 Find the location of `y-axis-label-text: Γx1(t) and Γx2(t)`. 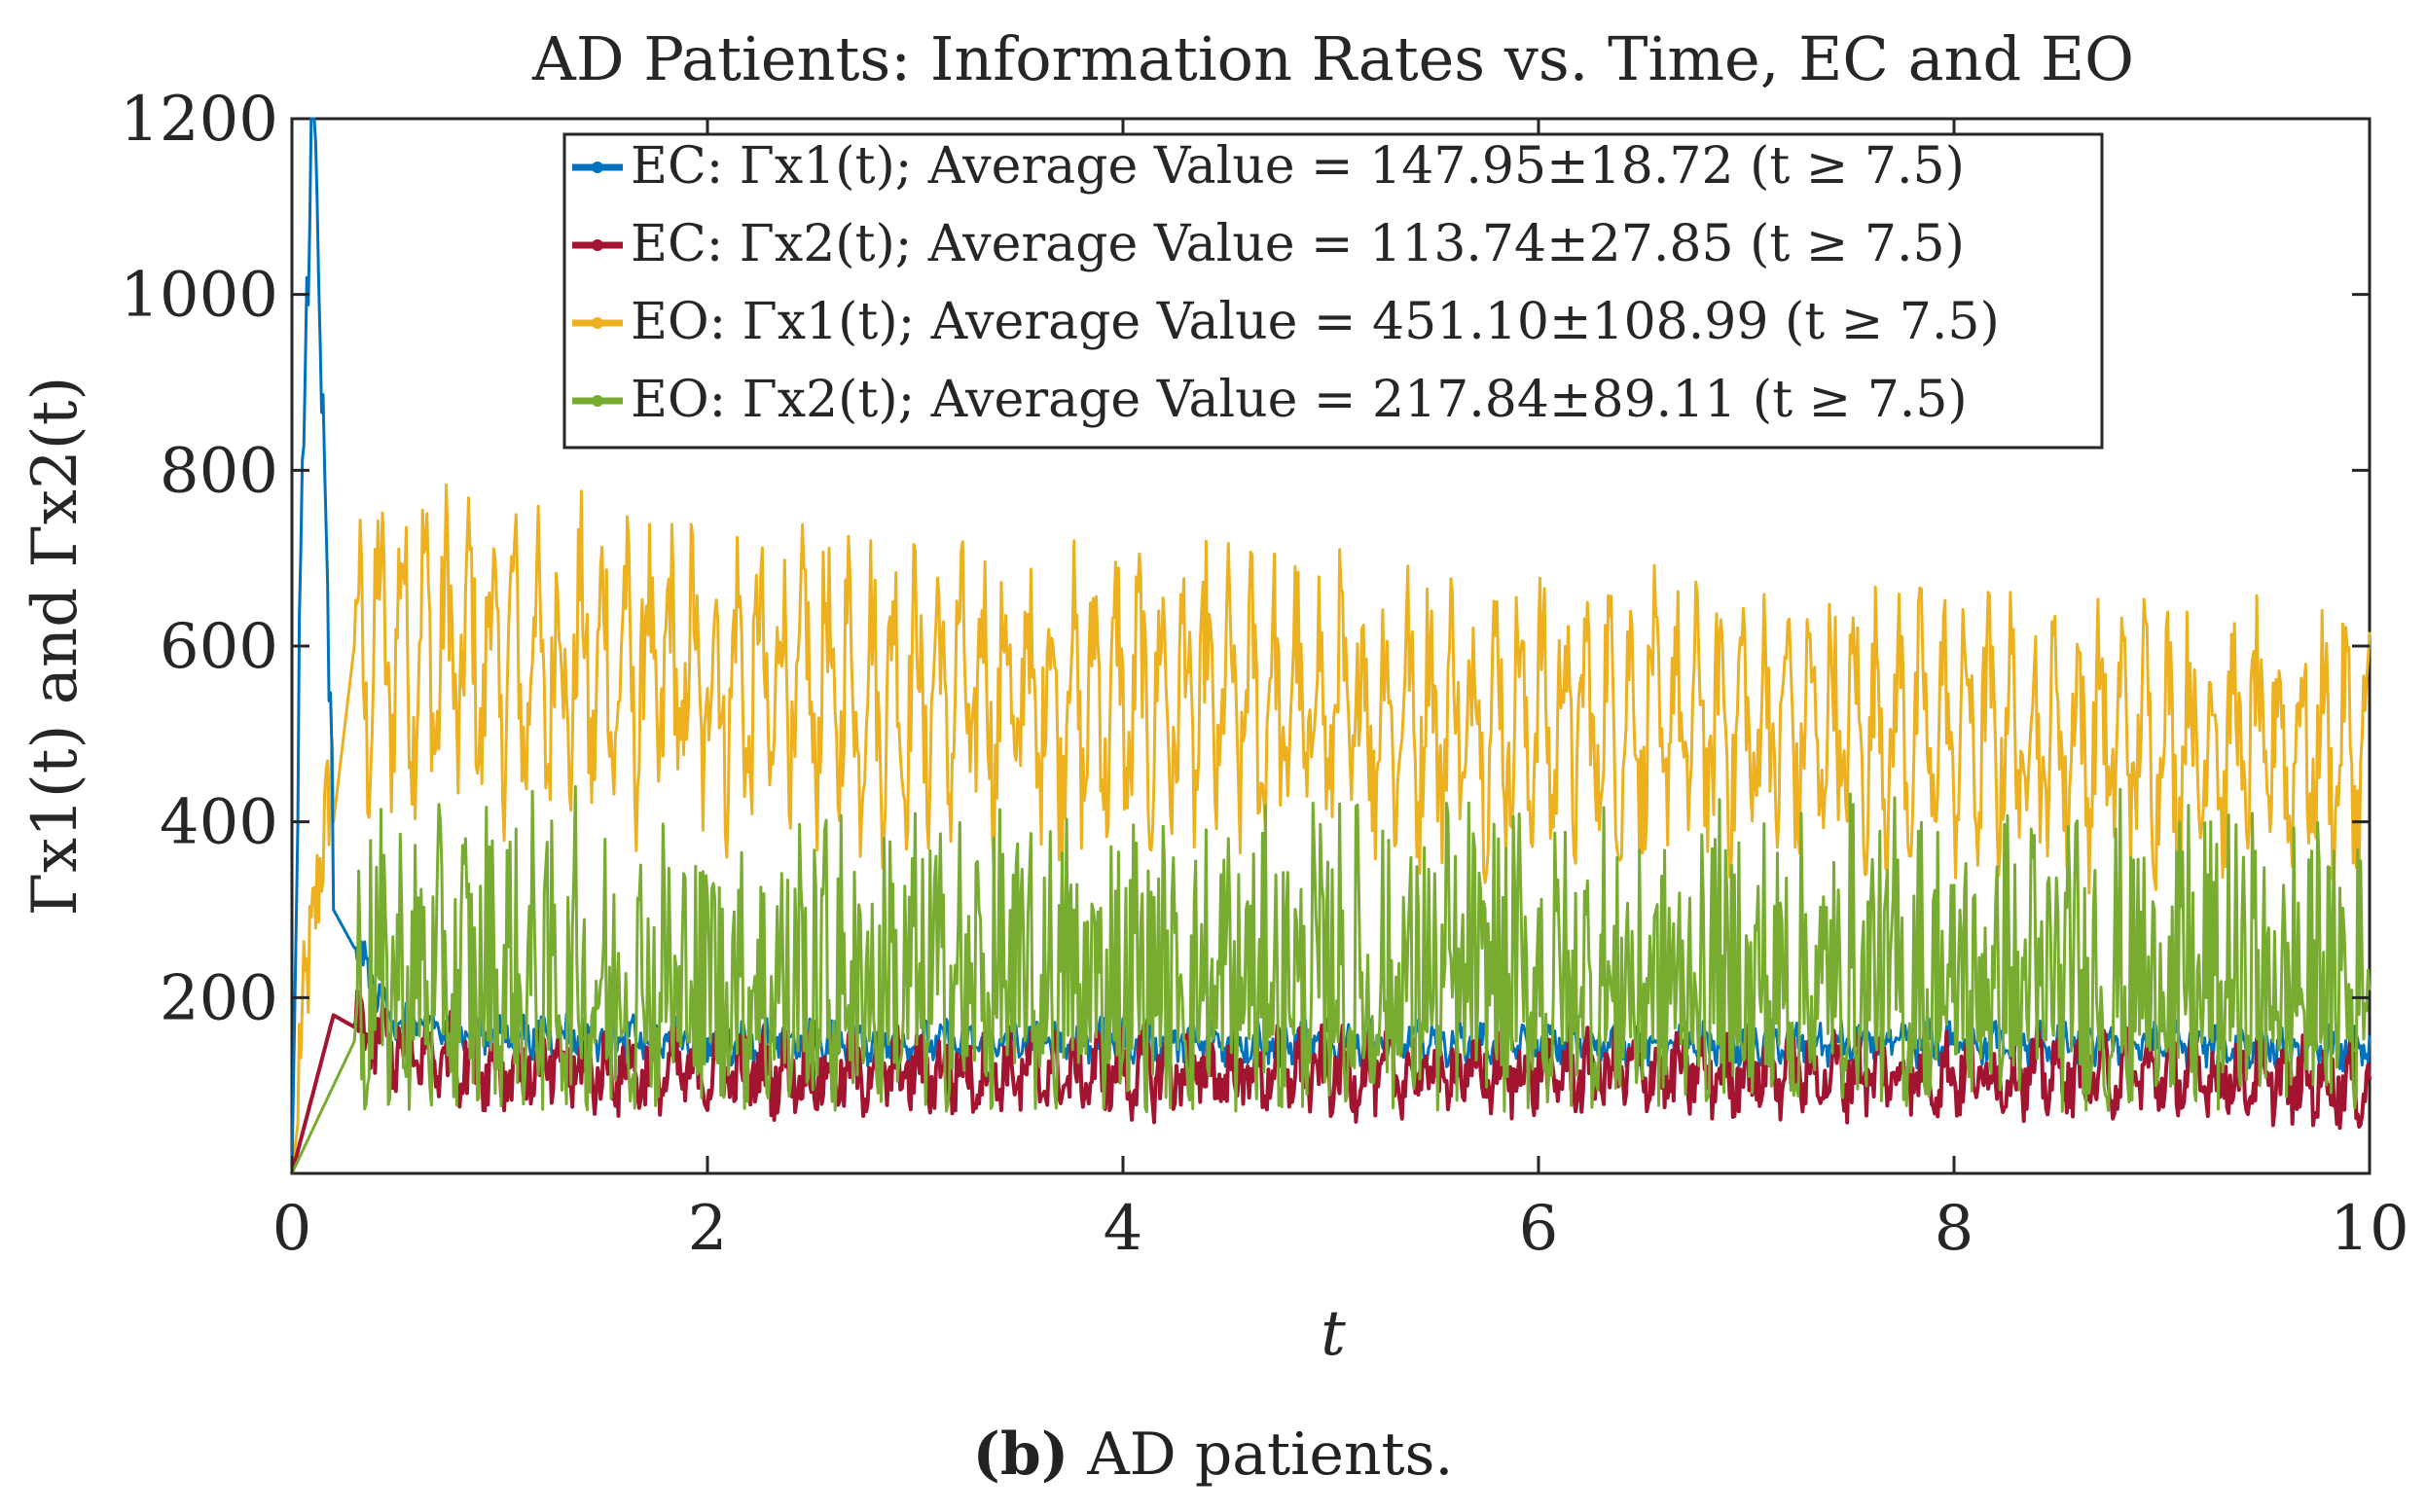

y-axis-label-text: Γx1(t) and Γx2(t) is located at coordinates (55, 647).